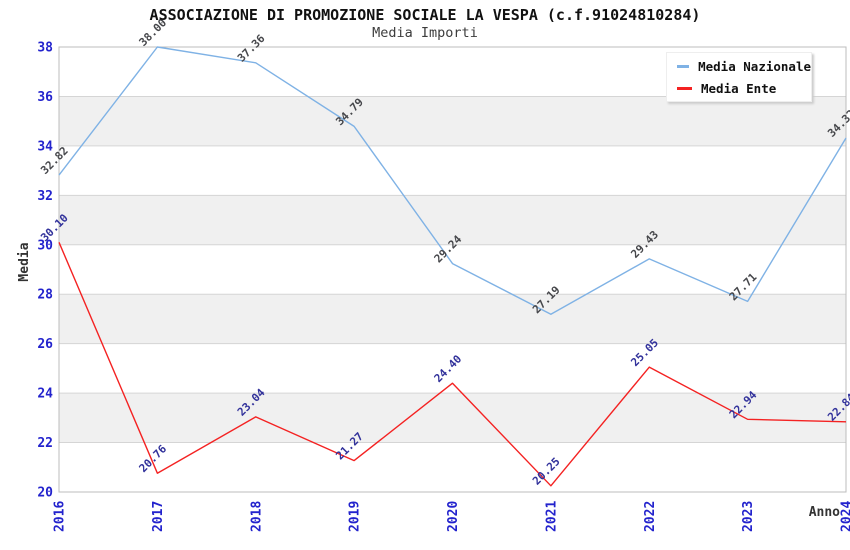 The height and width of the screenshot is (550, 850). Describe the element at coordinates (45, 344) in the screenshot. I see `y-tick-label: 26` at that location.